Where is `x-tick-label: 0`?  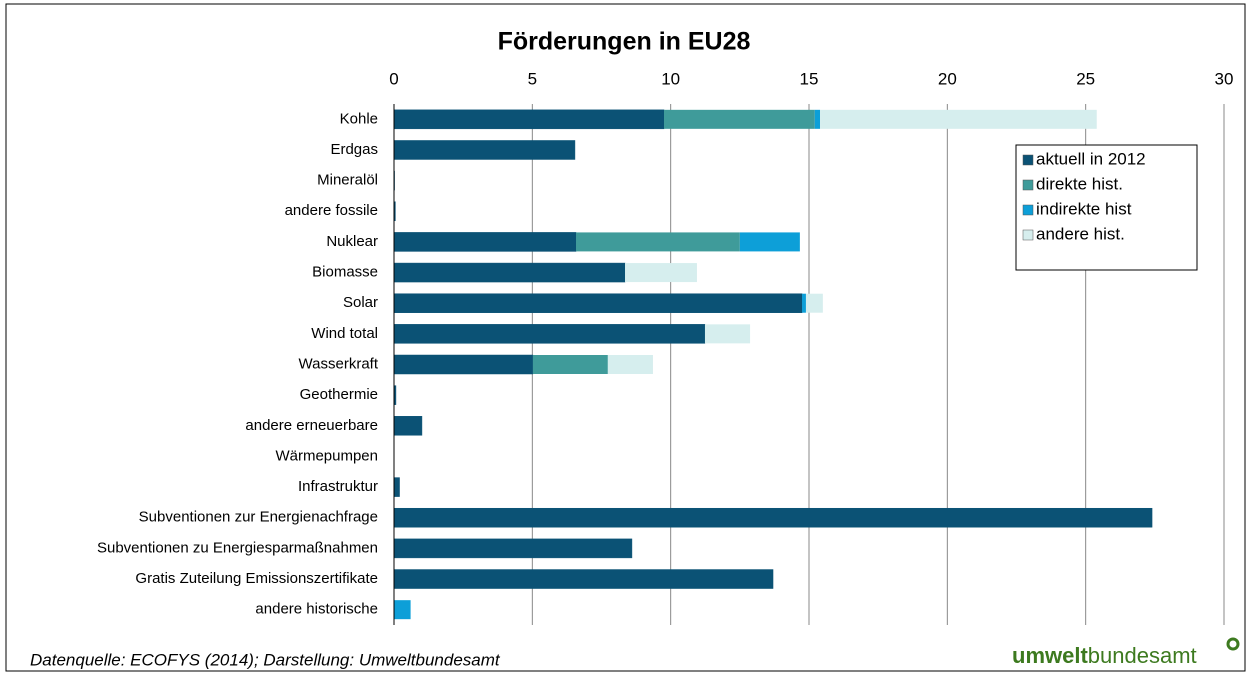 x-tick-label: 0 is located at coordinates (393, 78).